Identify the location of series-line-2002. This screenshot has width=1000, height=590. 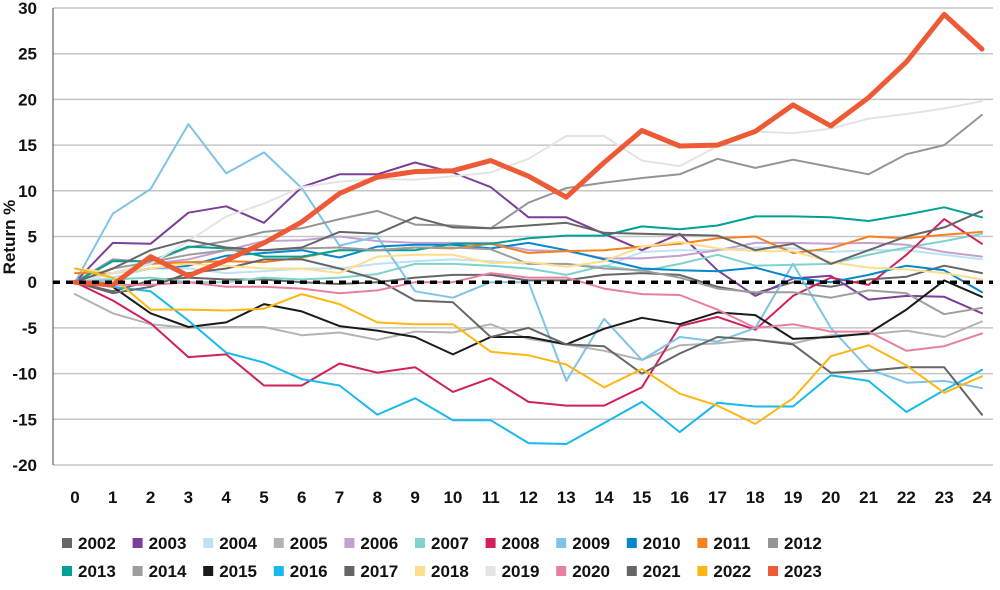
(528, 279).